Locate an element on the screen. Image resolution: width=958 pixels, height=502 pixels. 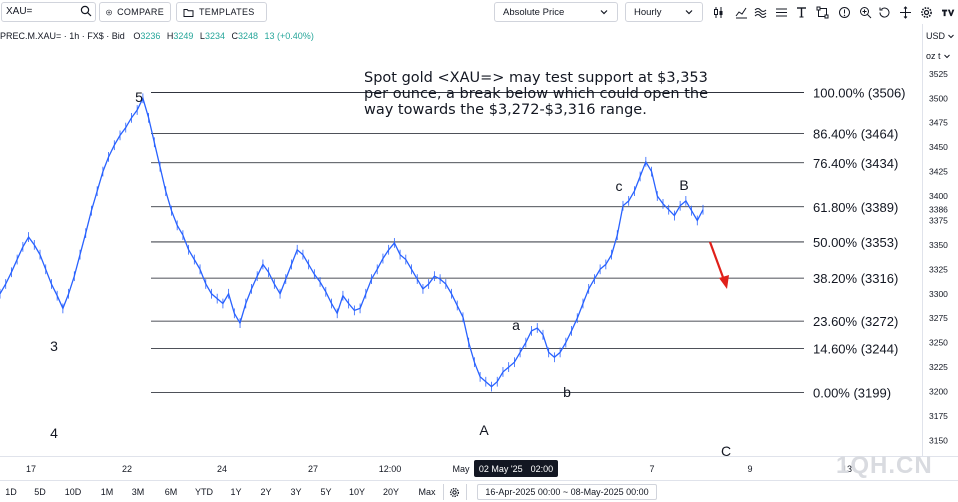
templates-button: TEMPLATES is located at coordinates (221, 12).